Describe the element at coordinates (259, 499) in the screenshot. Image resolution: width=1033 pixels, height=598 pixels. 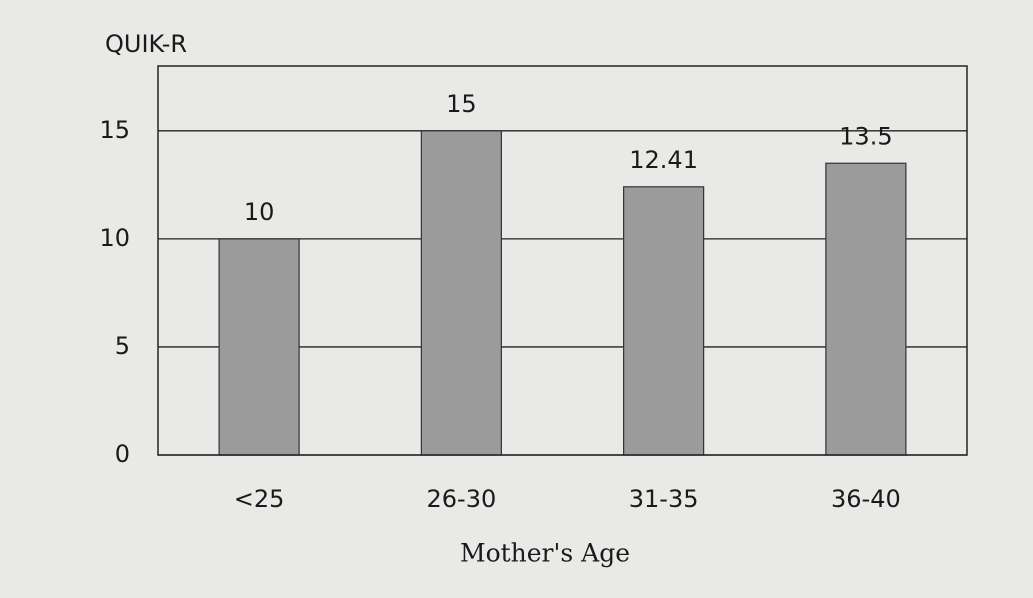
I see `x-tick-label: <25` at that location.